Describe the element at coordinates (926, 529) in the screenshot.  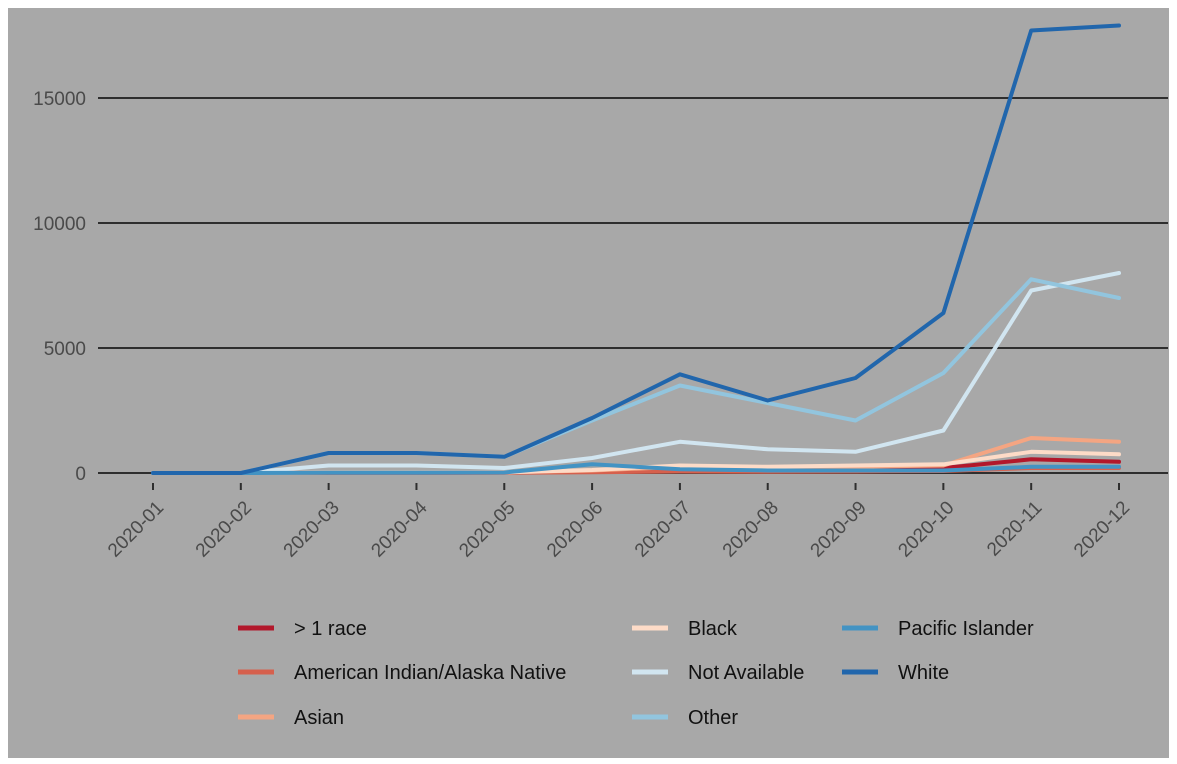
I see `x-tick-label: 2020-10` at that location.